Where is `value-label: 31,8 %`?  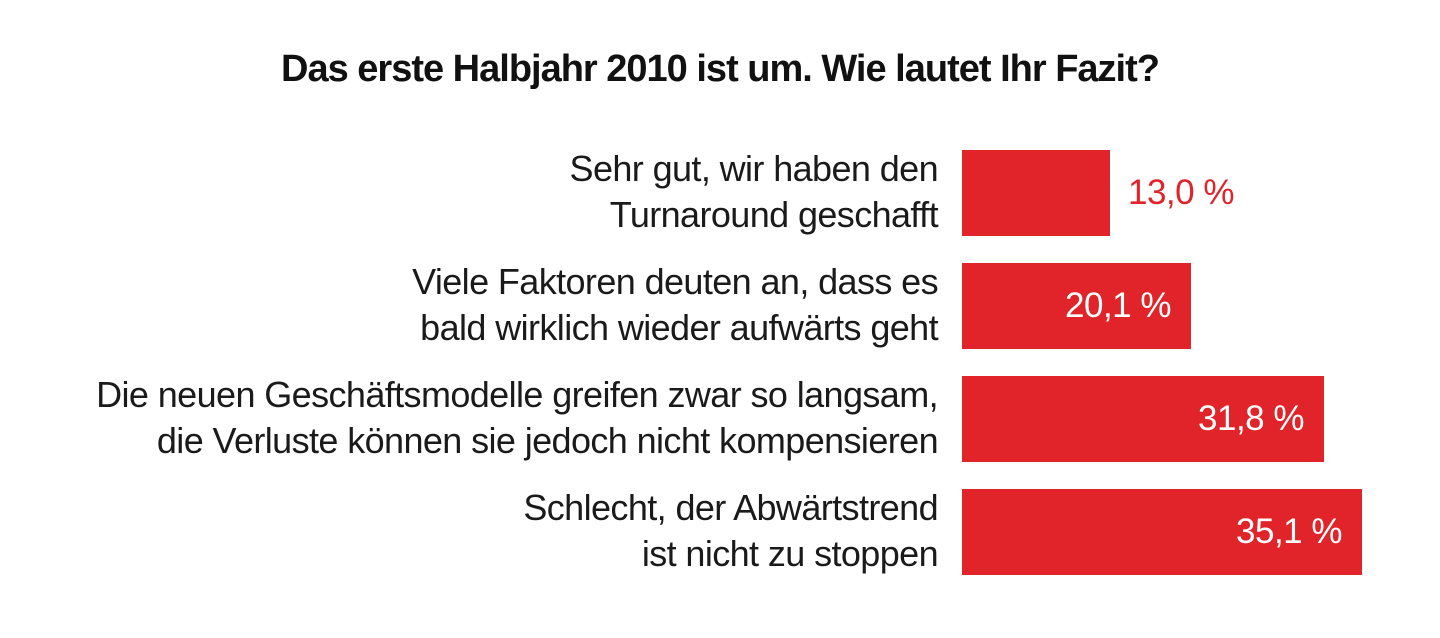
value-label: 31,8 % is located at coordinates (1251, 418).